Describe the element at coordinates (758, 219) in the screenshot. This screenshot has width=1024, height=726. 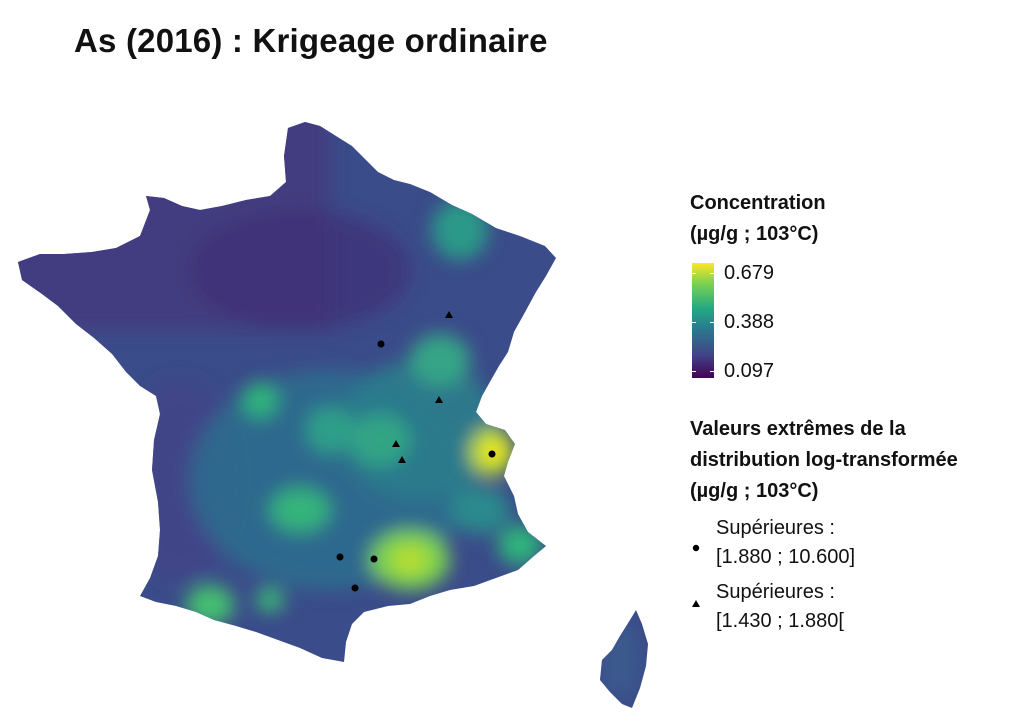
I see `concentration-legend-title: Concentration (µg/g ; 103°C)` at that location.